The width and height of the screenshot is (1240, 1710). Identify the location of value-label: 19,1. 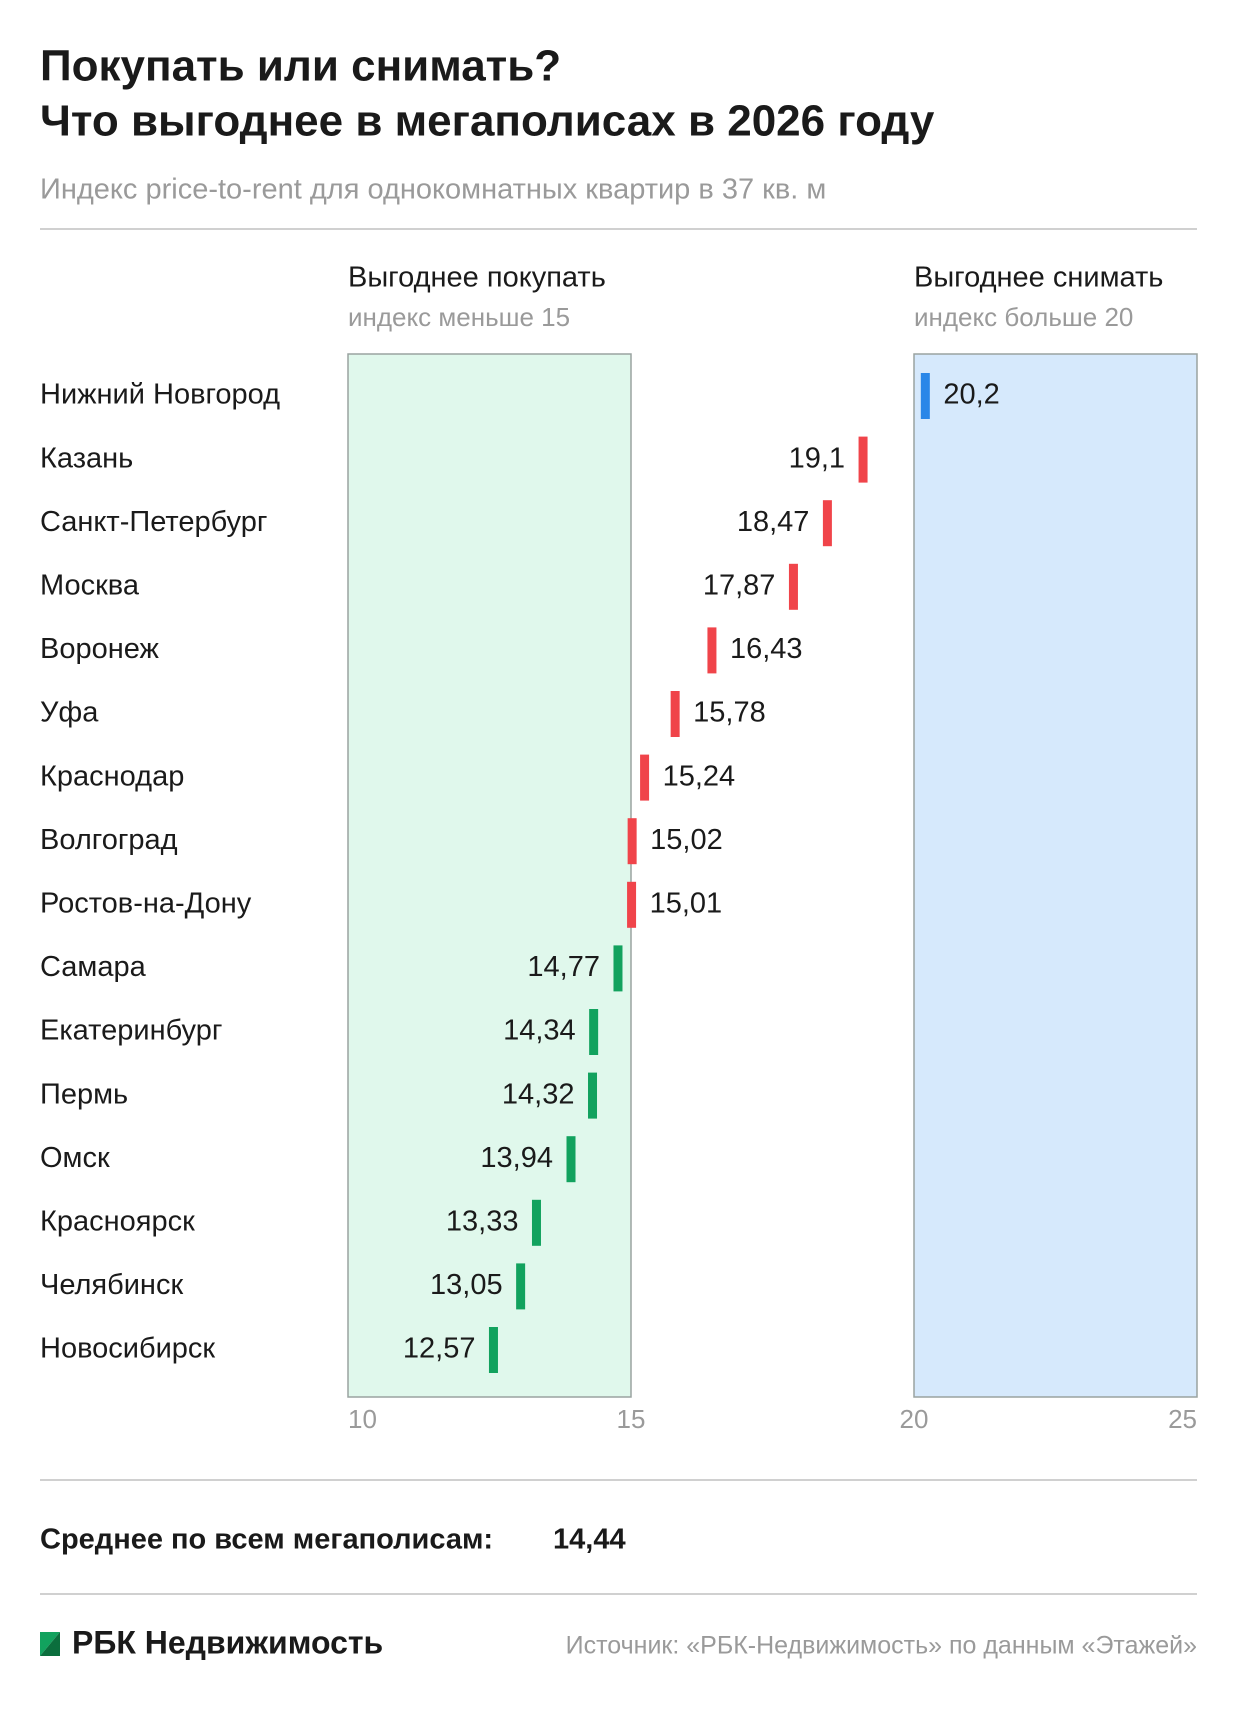
(817, 458).